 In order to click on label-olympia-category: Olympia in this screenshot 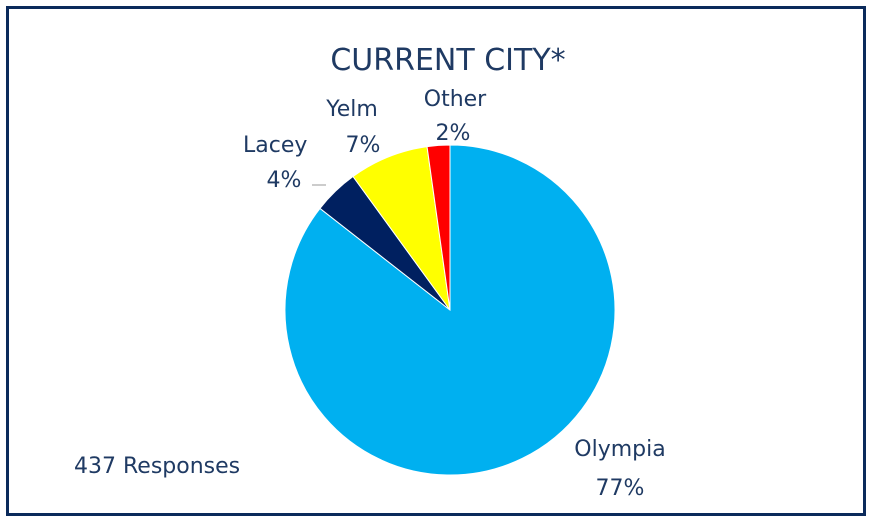, I will do `click(619, 449)`.